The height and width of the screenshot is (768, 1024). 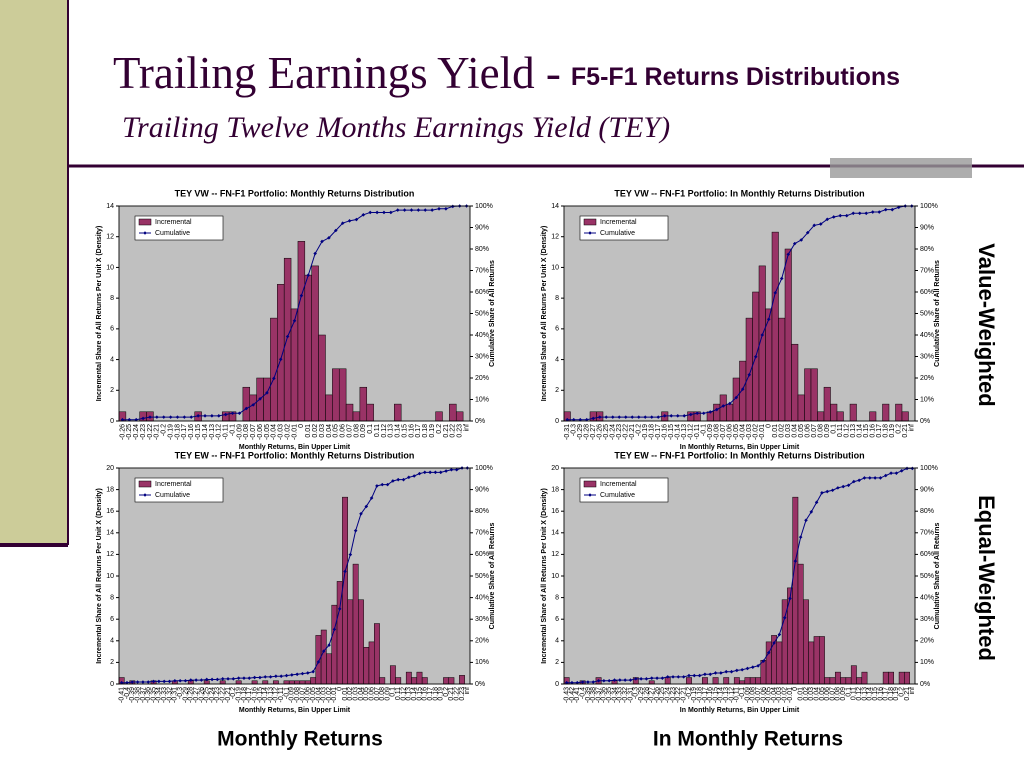 What do you see at coordinates (901, 168) in the screenshot?
I see `title-bar` at bounding box center [901, 168].